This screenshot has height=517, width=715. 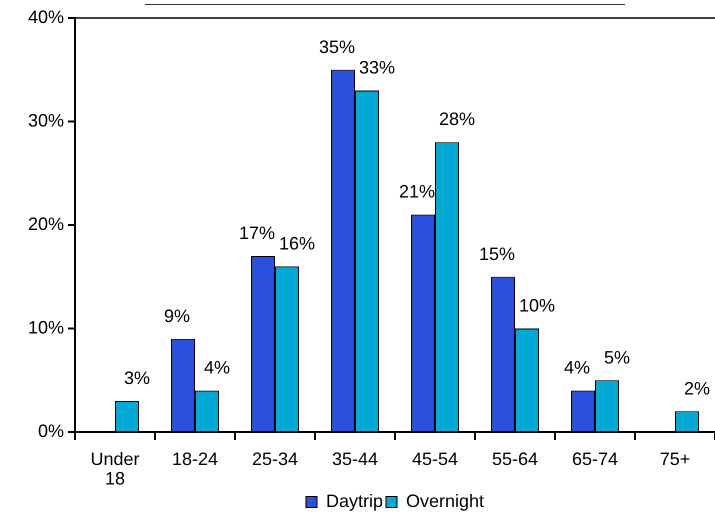 I want to click on data-label: 16%, so click(x=297, y=243).